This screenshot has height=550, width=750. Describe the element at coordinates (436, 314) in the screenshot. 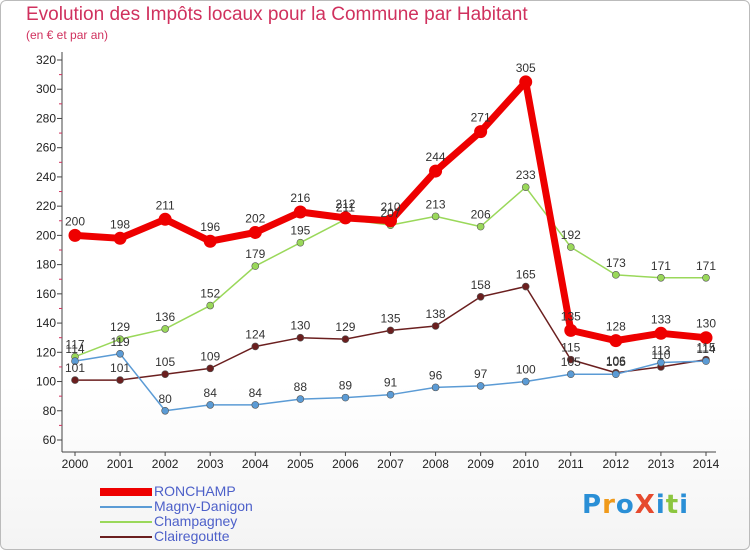

I see `data-label: 138` at that location.